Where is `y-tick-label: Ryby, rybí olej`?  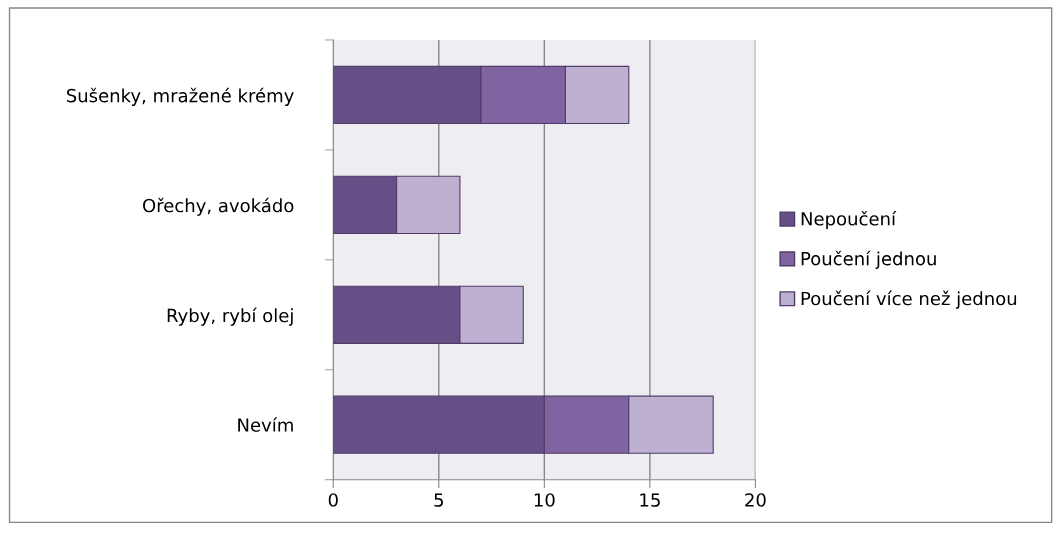
y-tick-label: Ryby, rybí olej is located at coordinates (230, 316).